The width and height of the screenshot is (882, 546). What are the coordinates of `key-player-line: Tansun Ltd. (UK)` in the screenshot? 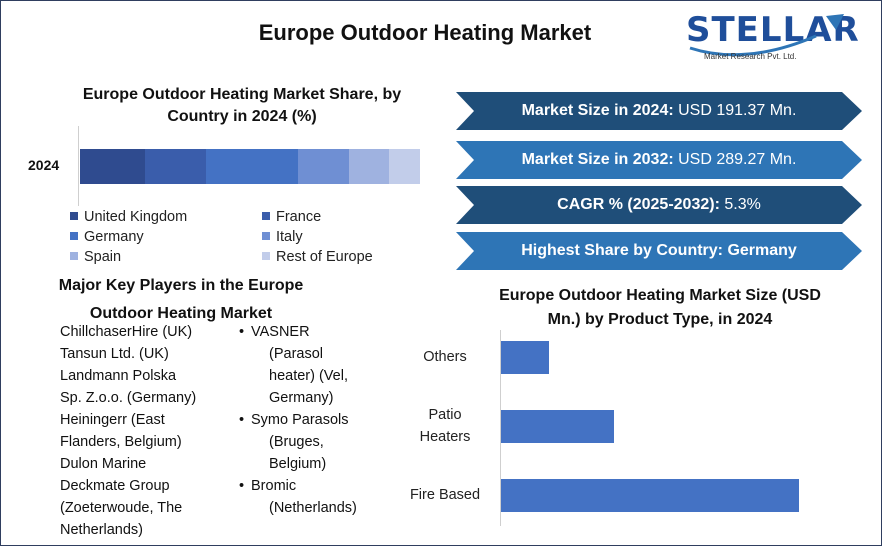 It's located at (114, 354).